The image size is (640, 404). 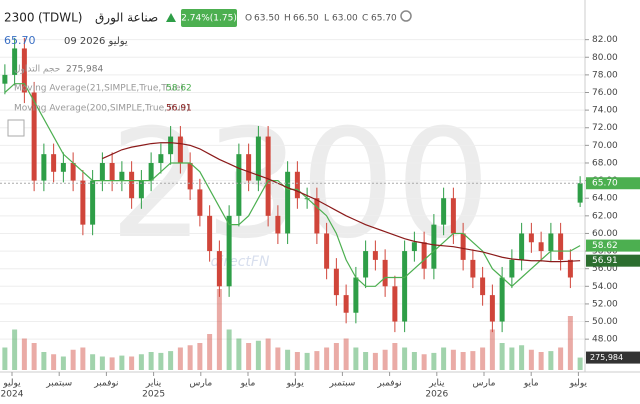 What do you see at coordinates (365, 19) in the screenshot?
I see `ohlc-key: C` at bounding box center [365, 19].